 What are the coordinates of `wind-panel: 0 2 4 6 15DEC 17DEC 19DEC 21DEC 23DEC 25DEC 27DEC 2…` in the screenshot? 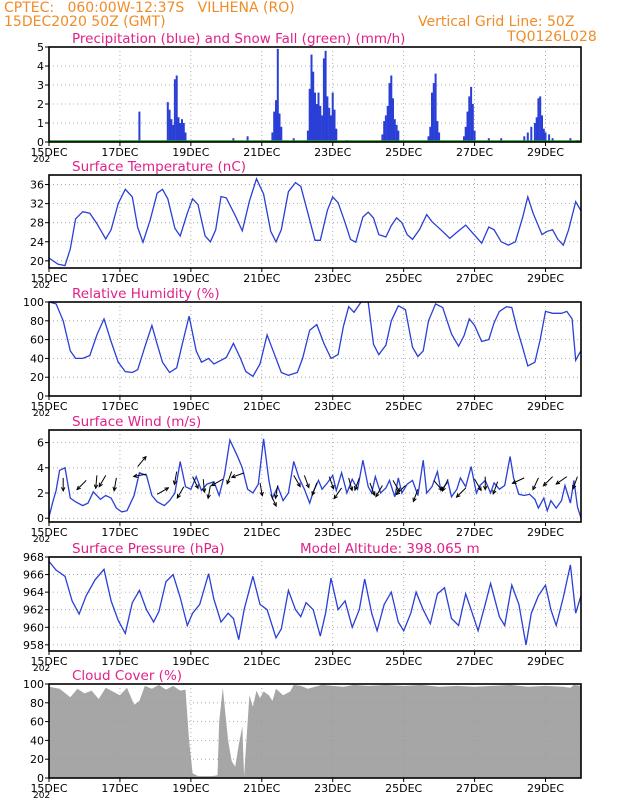 It's located at (306, 479).